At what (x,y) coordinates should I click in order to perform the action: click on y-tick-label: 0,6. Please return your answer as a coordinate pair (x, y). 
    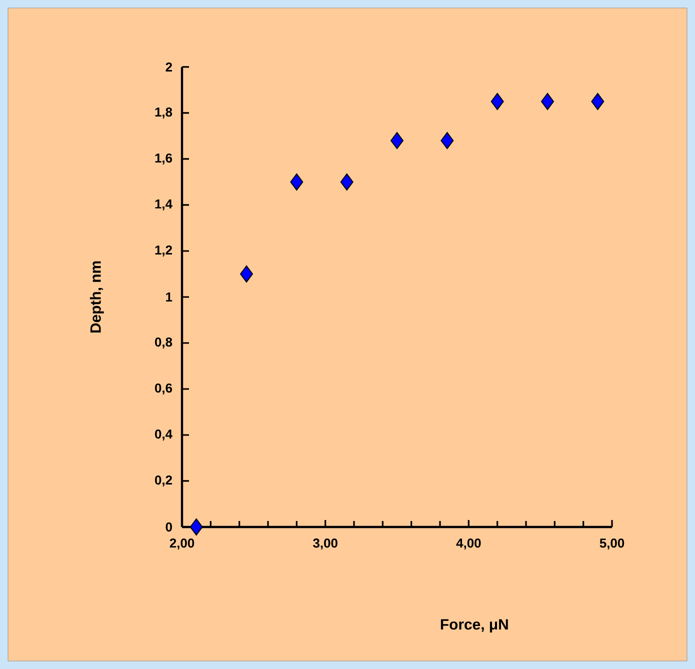
    Looking at the image, I should click on (163, 389).